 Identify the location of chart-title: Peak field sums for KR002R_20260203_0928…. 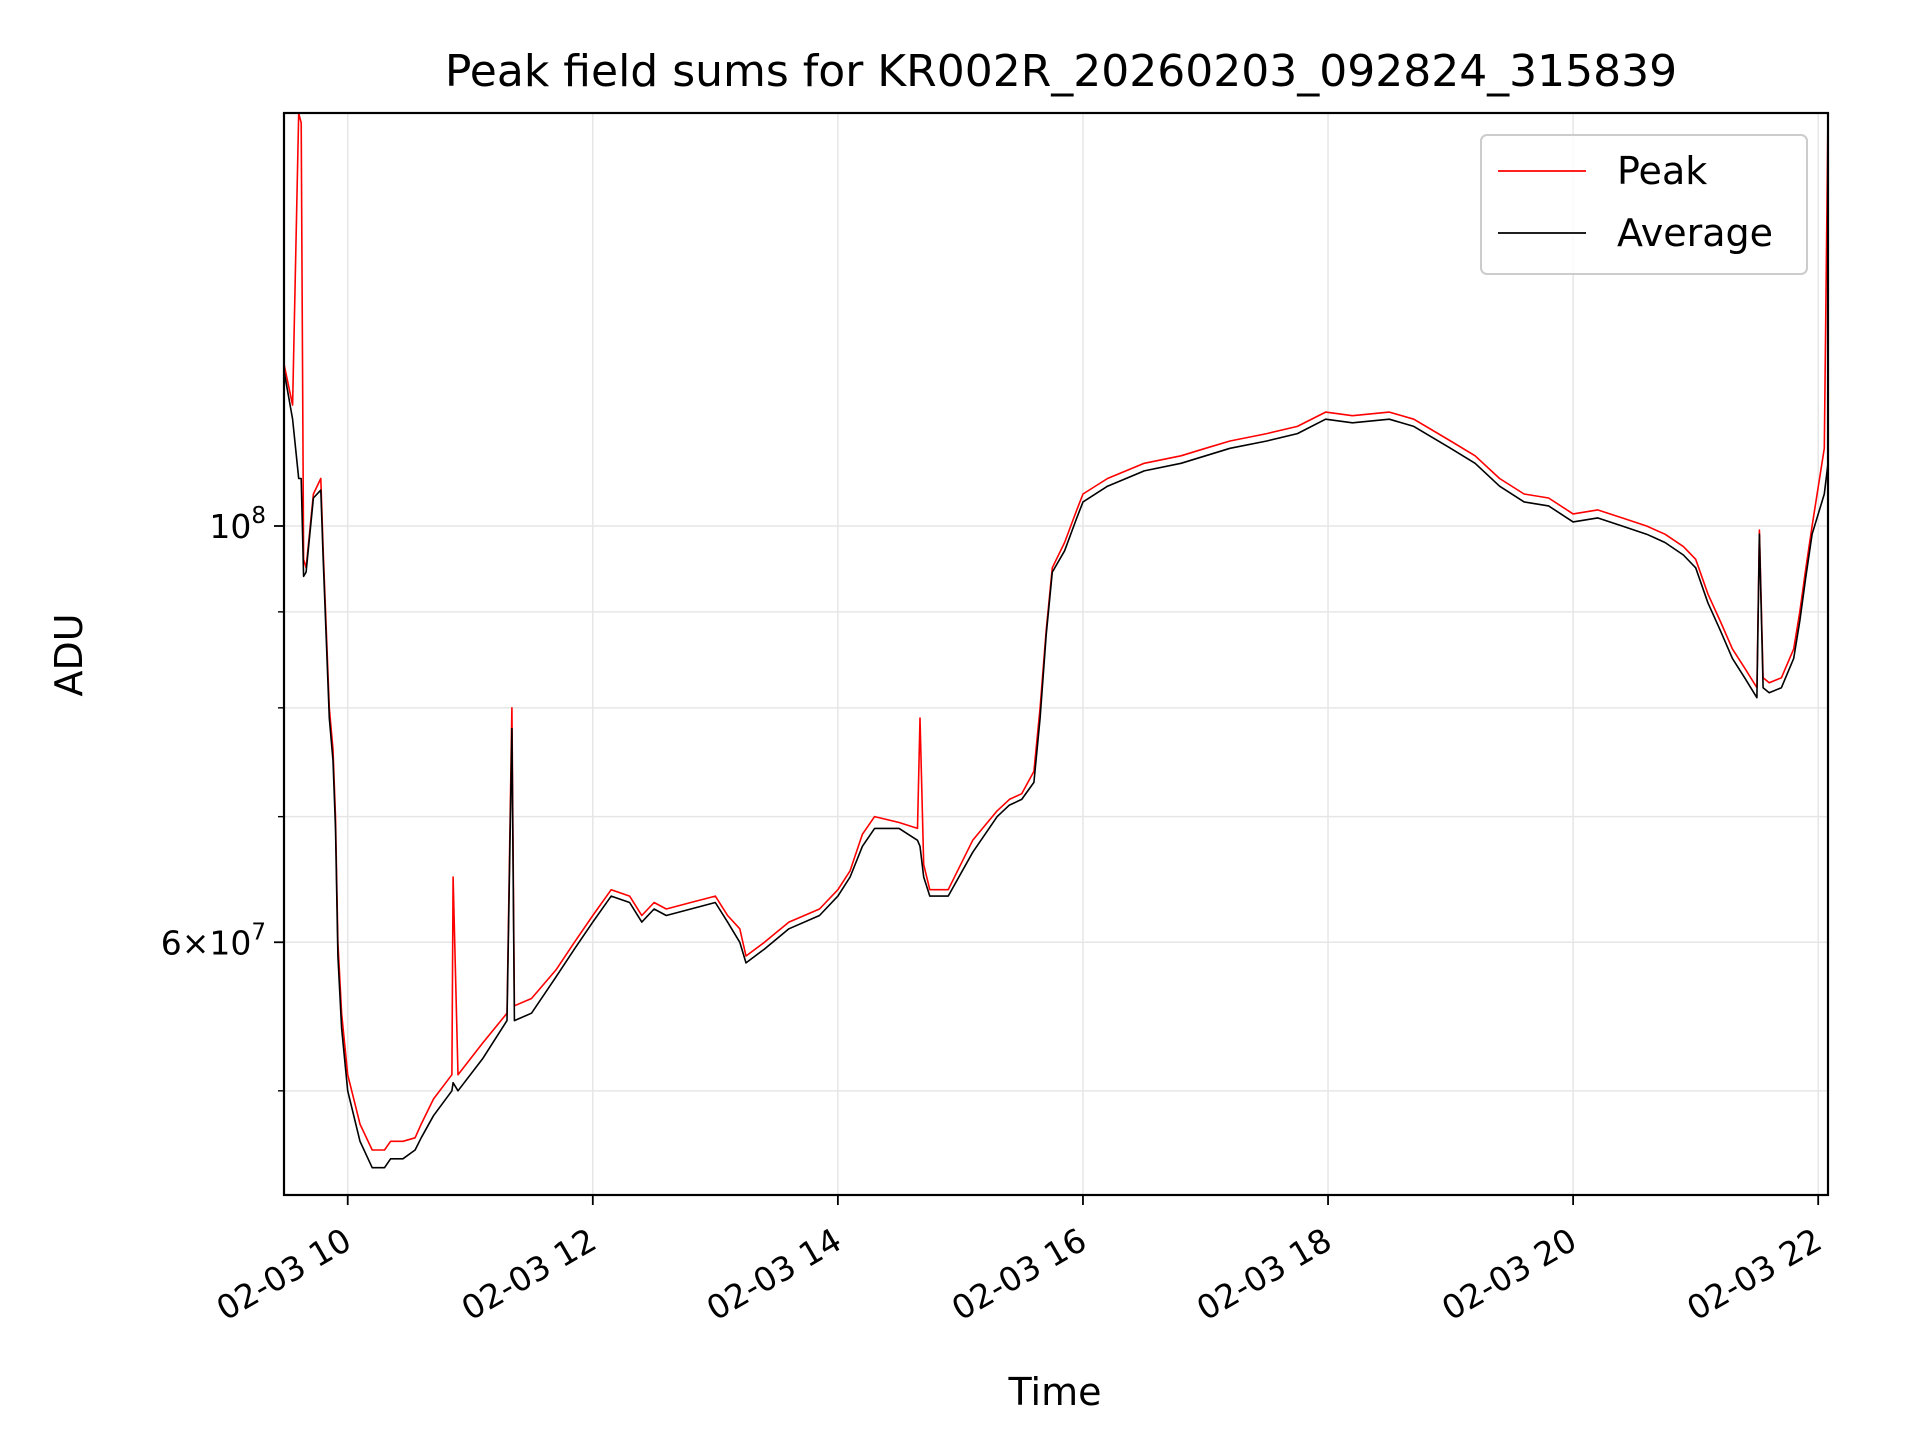
(1061, 71).